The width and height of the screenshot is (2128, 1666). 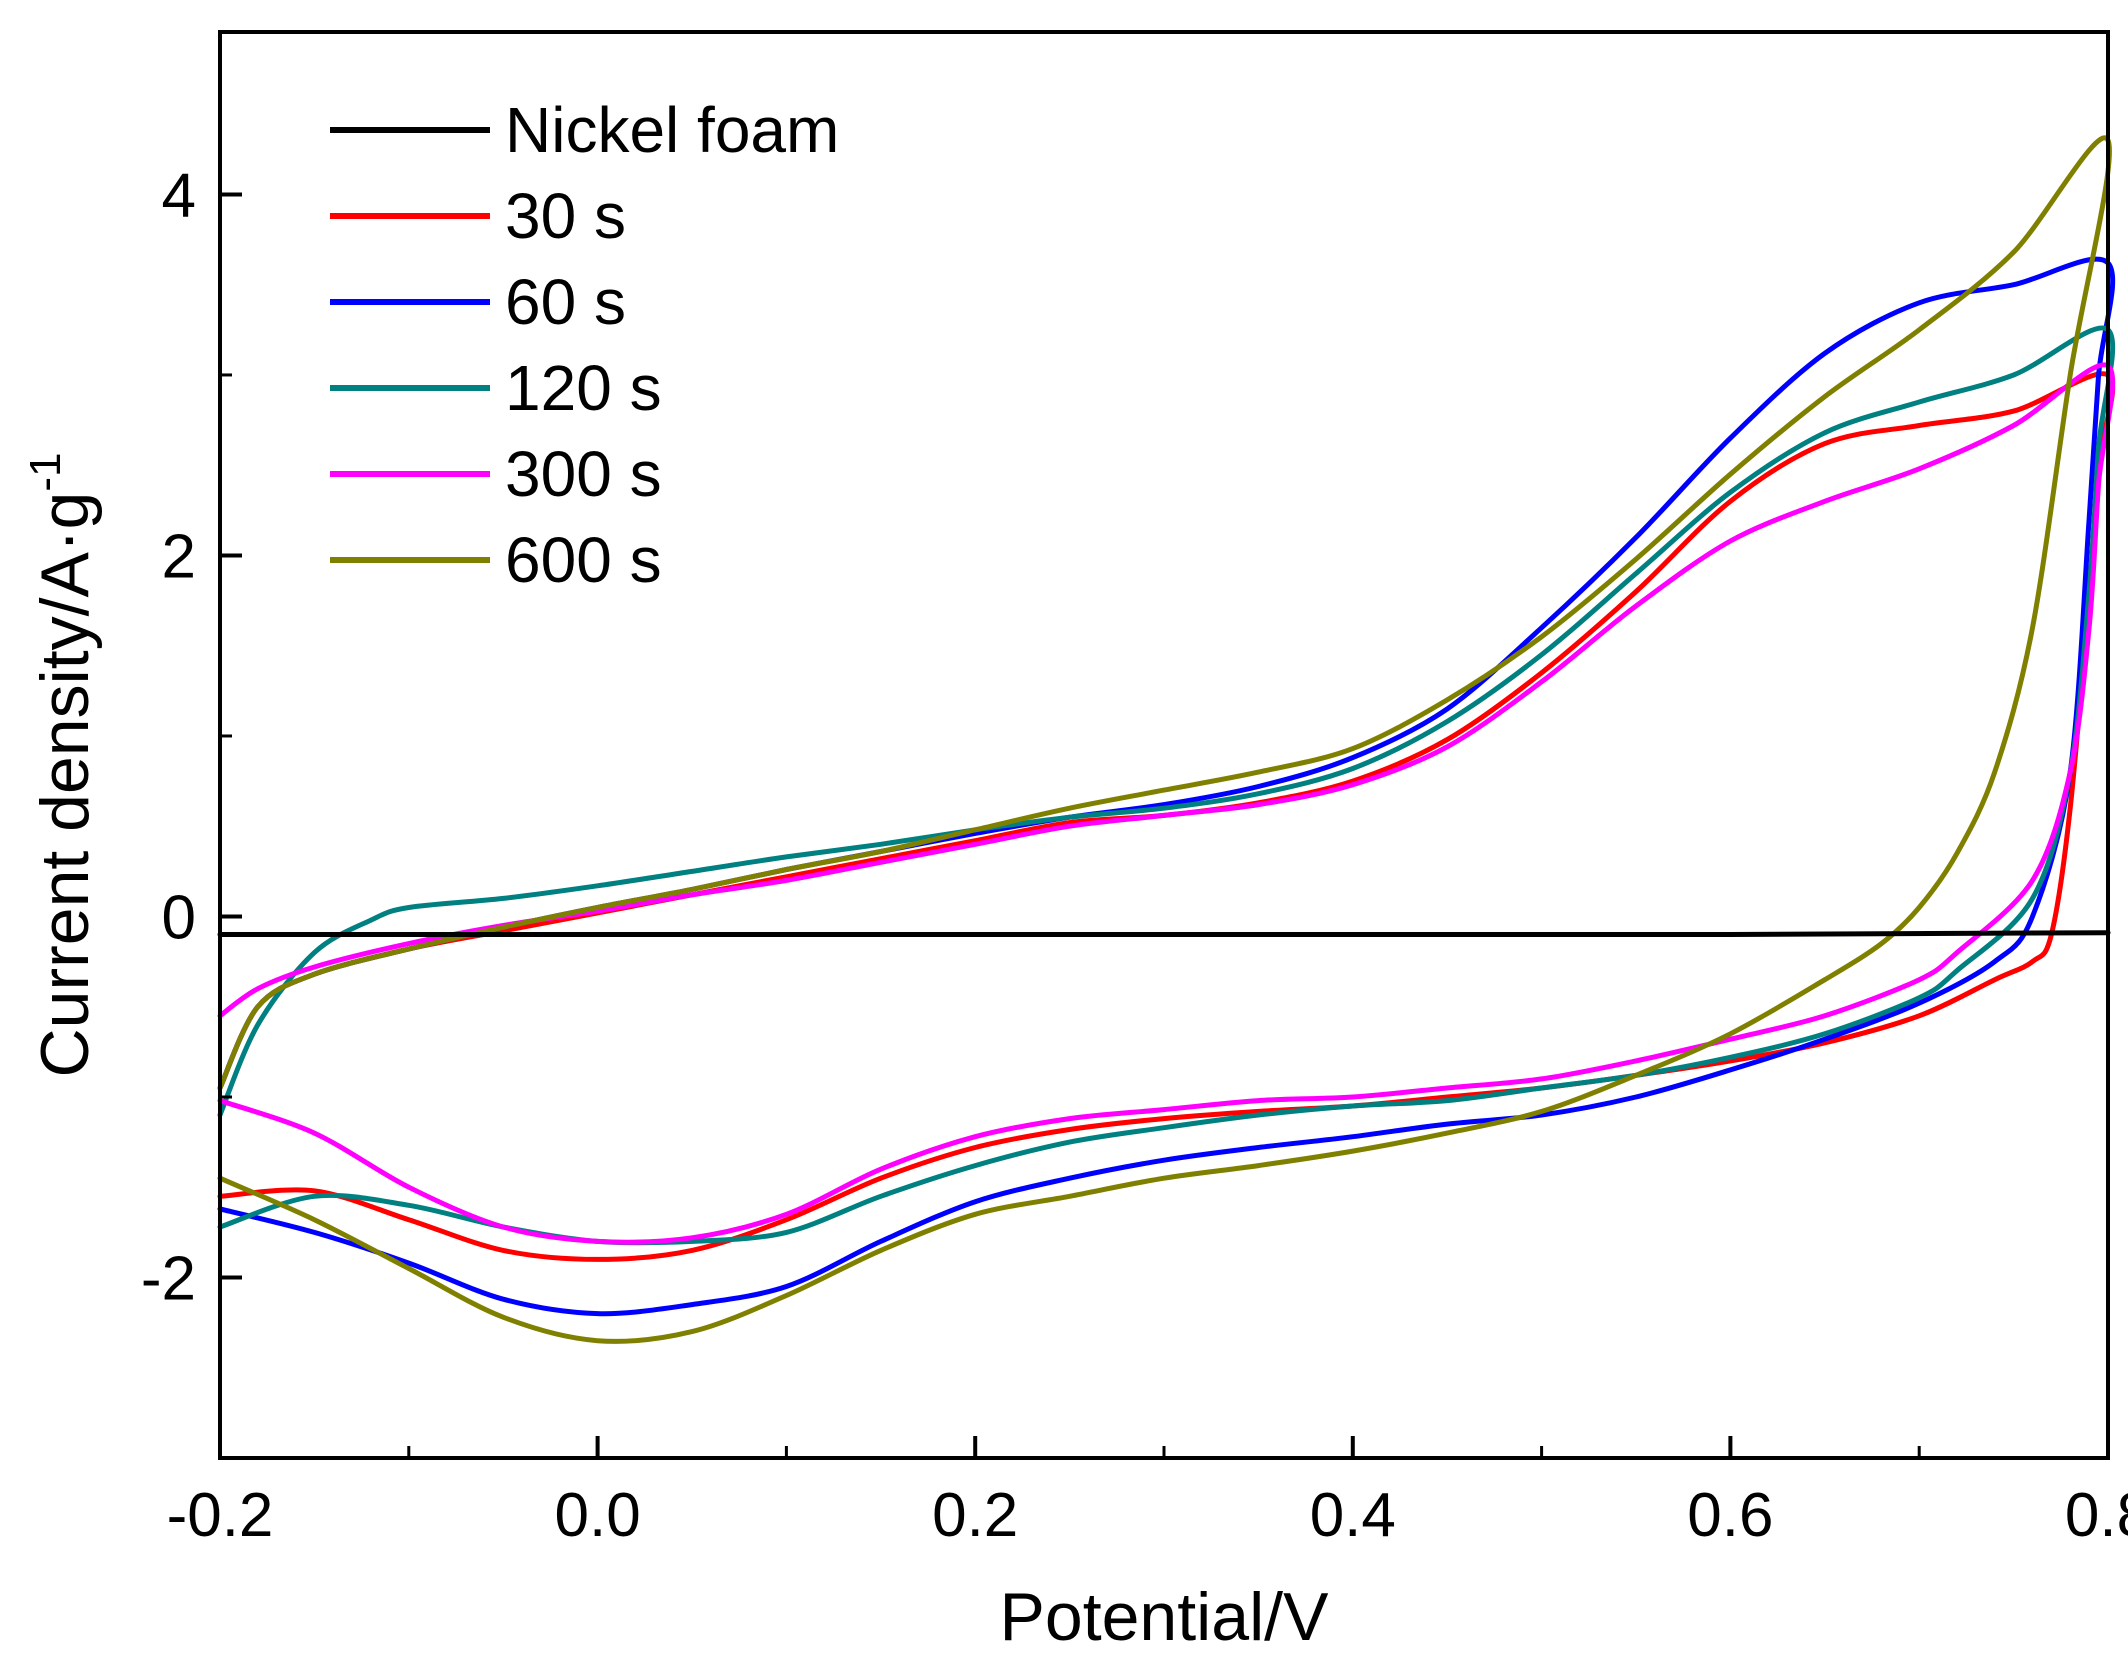 I want to click on series-line-nickel-foam, so click(x=1164, y=933).